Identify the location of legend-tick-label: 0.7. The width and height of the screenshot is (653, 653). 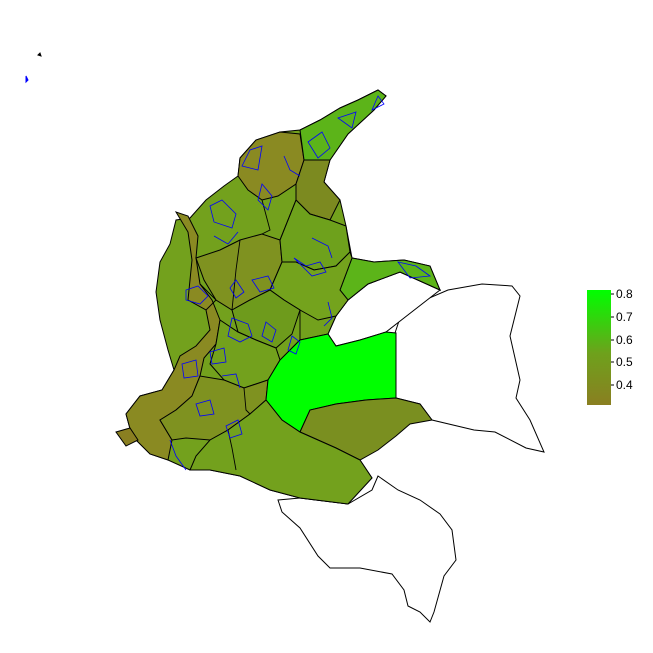
(624, 317).